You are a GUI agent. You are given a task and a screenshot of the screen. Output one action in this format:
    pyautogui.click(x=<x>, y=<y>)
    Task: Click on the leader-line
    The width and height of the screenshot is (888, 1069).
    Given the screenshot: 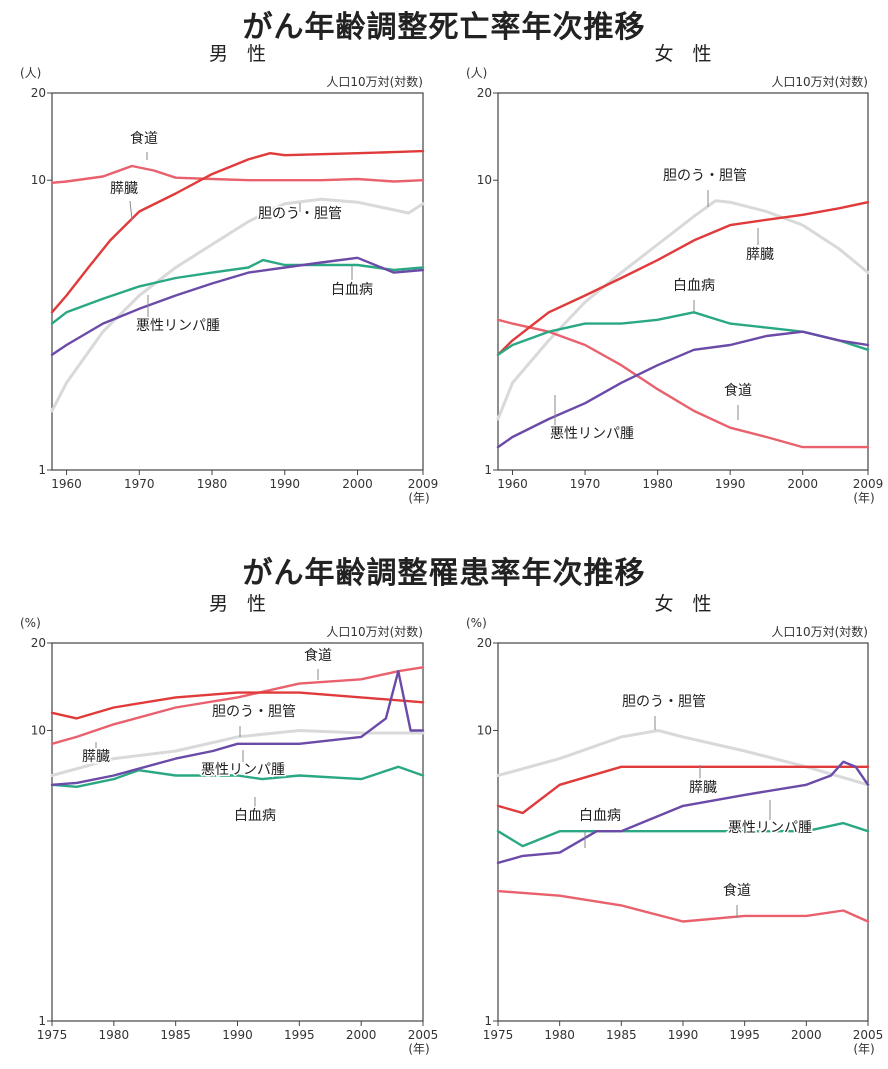 What is the action you would take?
    pyautogui.click(x=131, y=210)
    